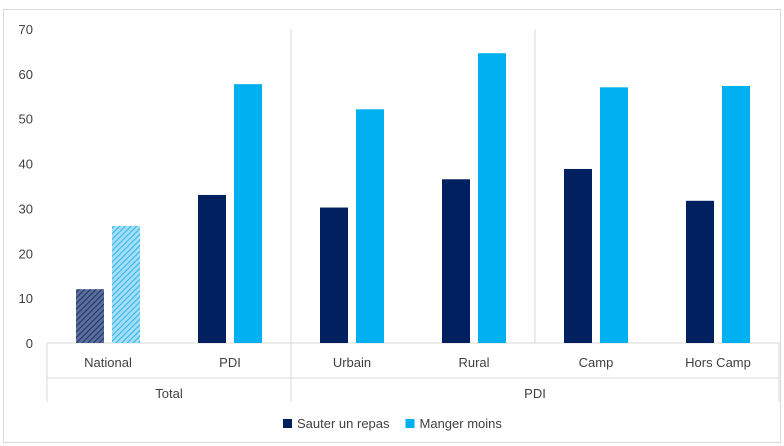  I want to click on y-tick-label: 10, so click(26, 298).